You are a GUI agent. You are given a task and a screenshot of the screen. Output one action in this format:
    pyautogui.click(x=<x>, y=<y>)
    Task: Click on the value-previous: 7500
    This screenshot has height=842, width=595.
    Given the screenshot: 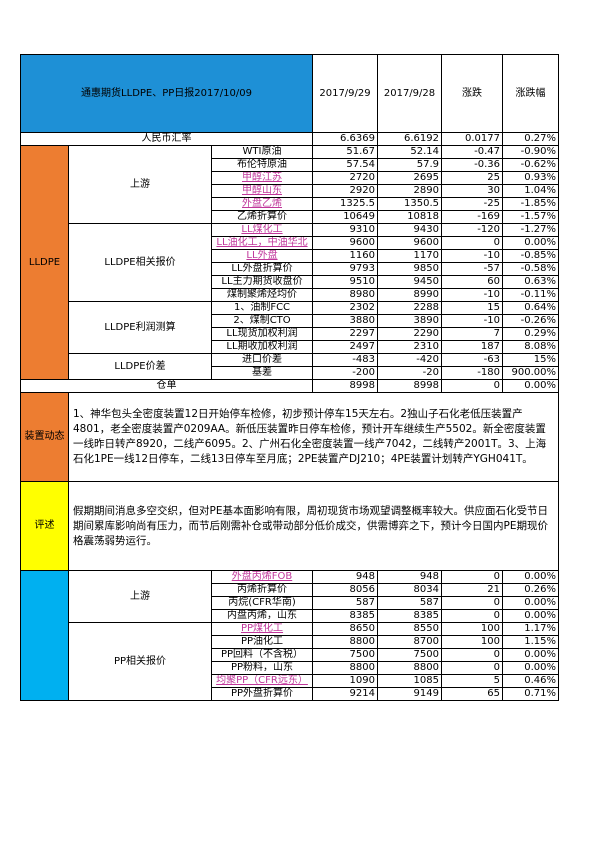 What is the action you would take?
    pyautogui.click(x=409, y=655)
    